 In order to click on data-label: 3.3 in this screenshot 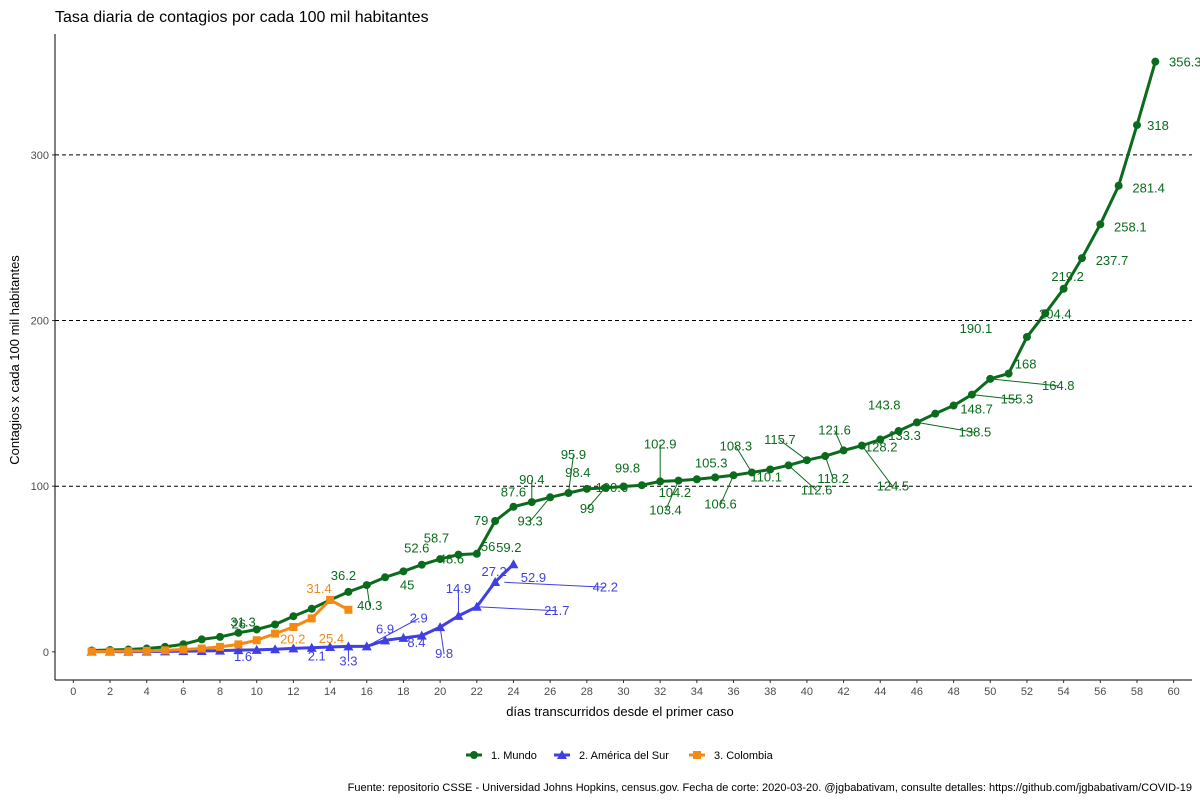, I will do `click(348, 660)`.